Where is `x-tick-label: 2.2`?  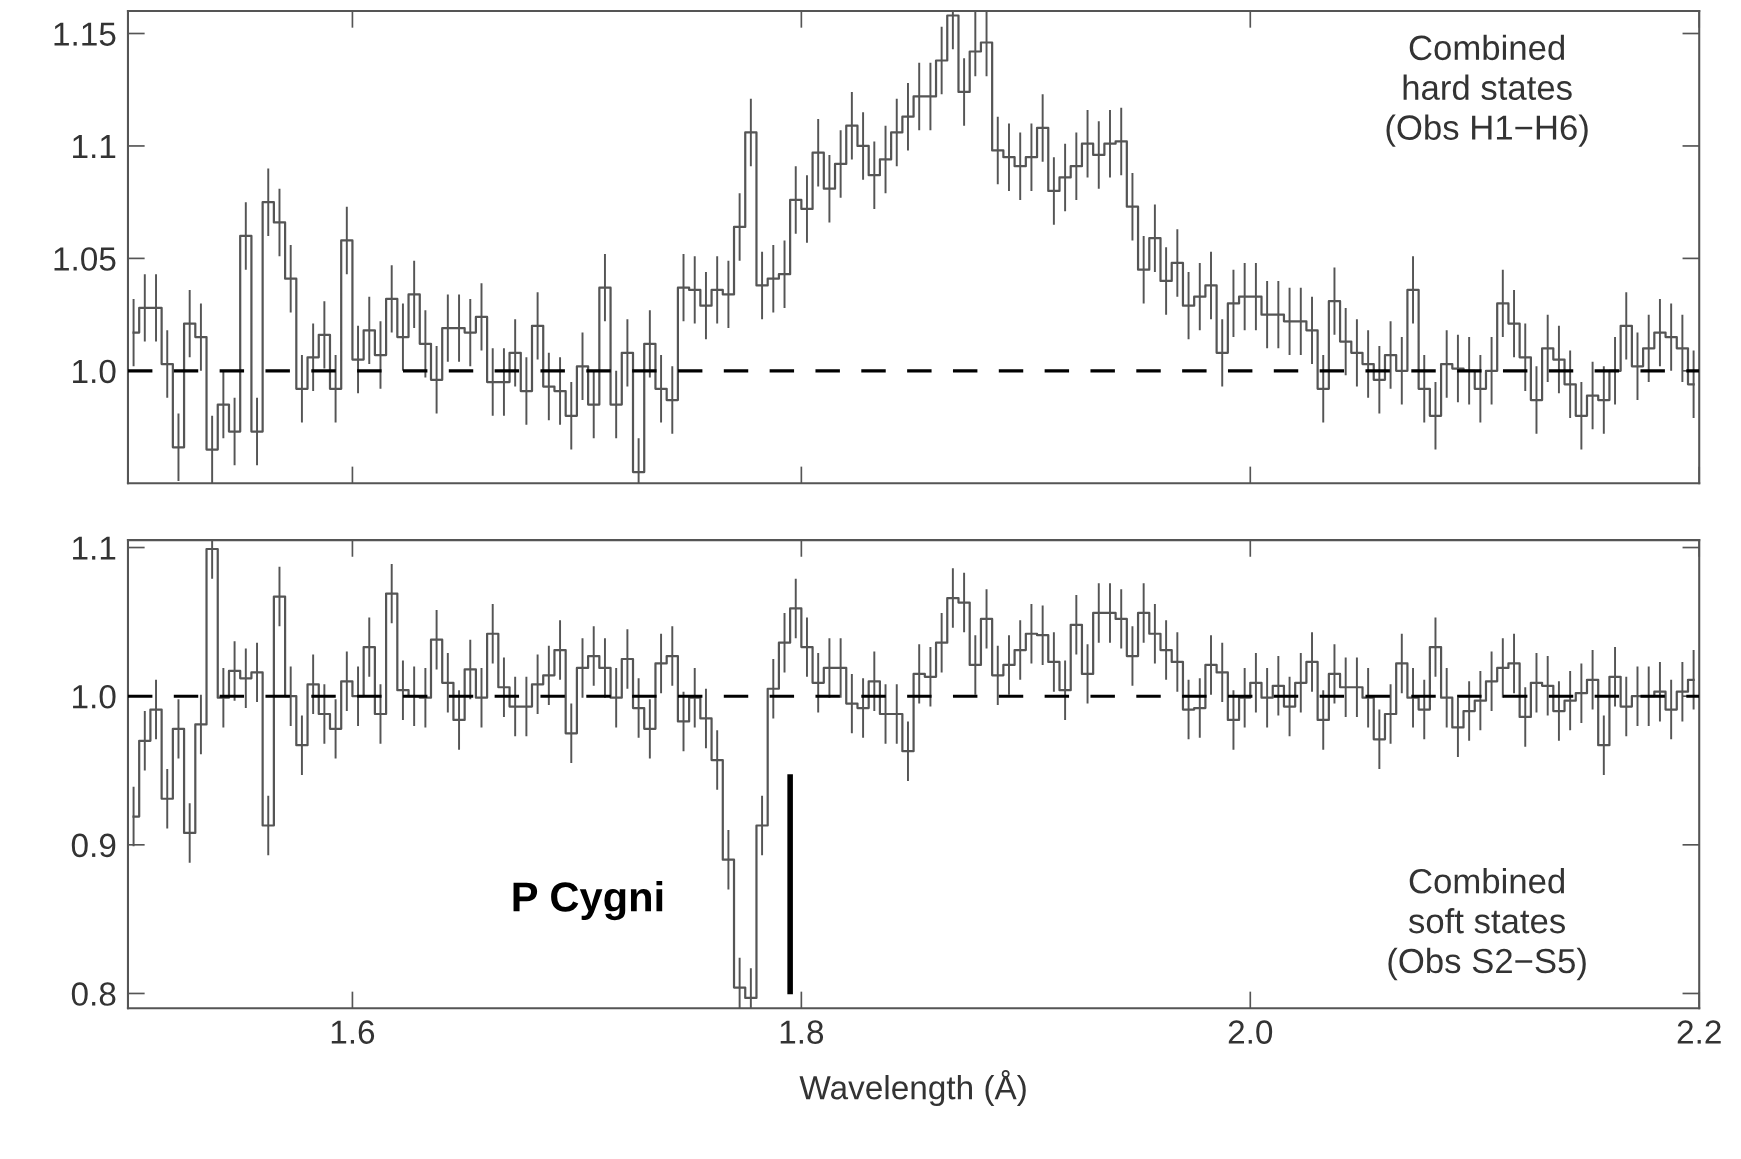
x-tick-label: 2.2 is located at coordinates (1699, 1032).